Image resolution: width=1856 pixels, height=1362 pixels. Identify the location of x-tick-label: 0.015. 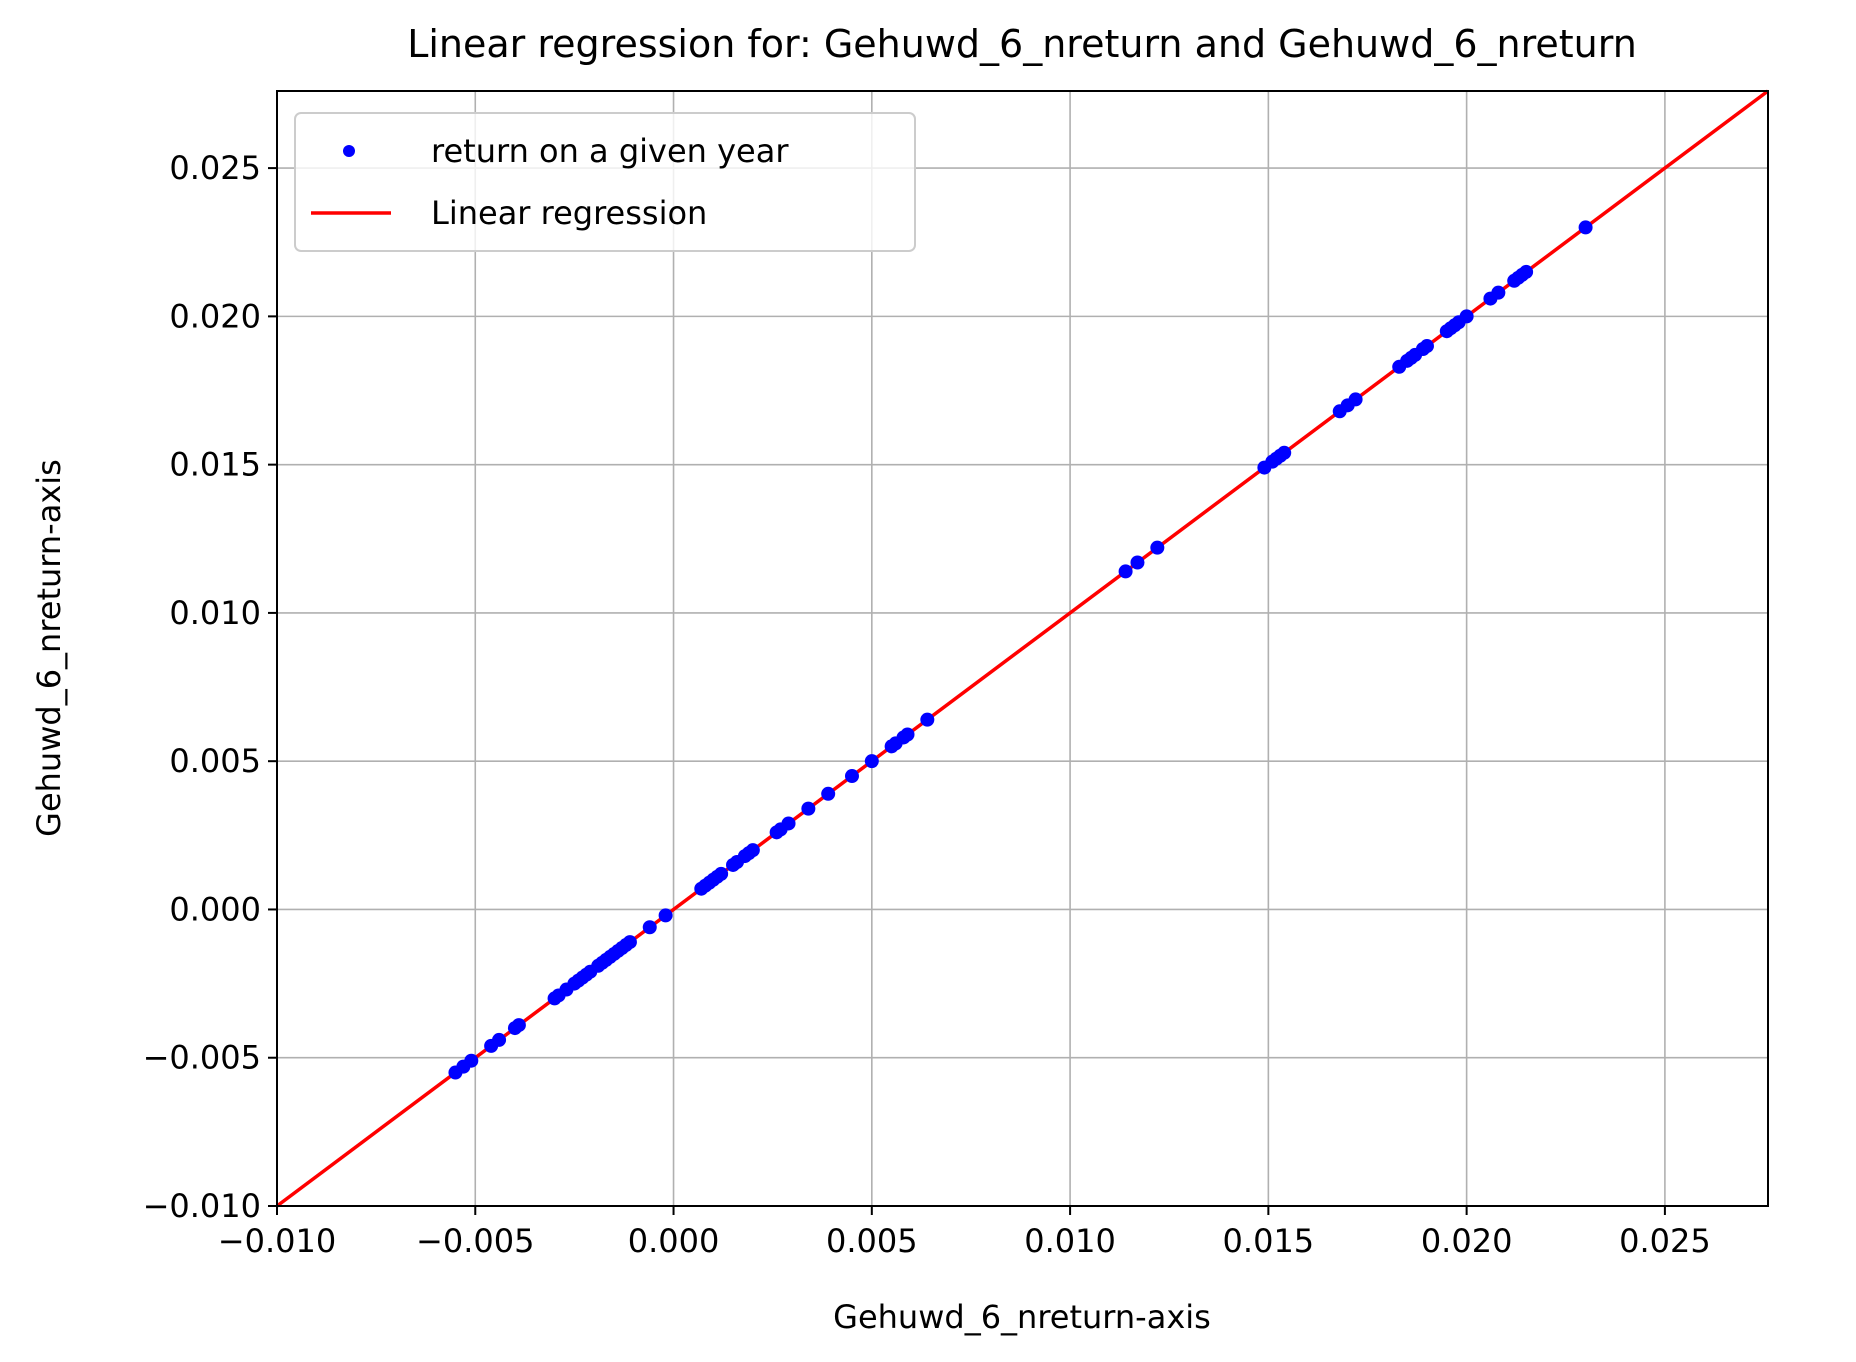
(1269, 1241).